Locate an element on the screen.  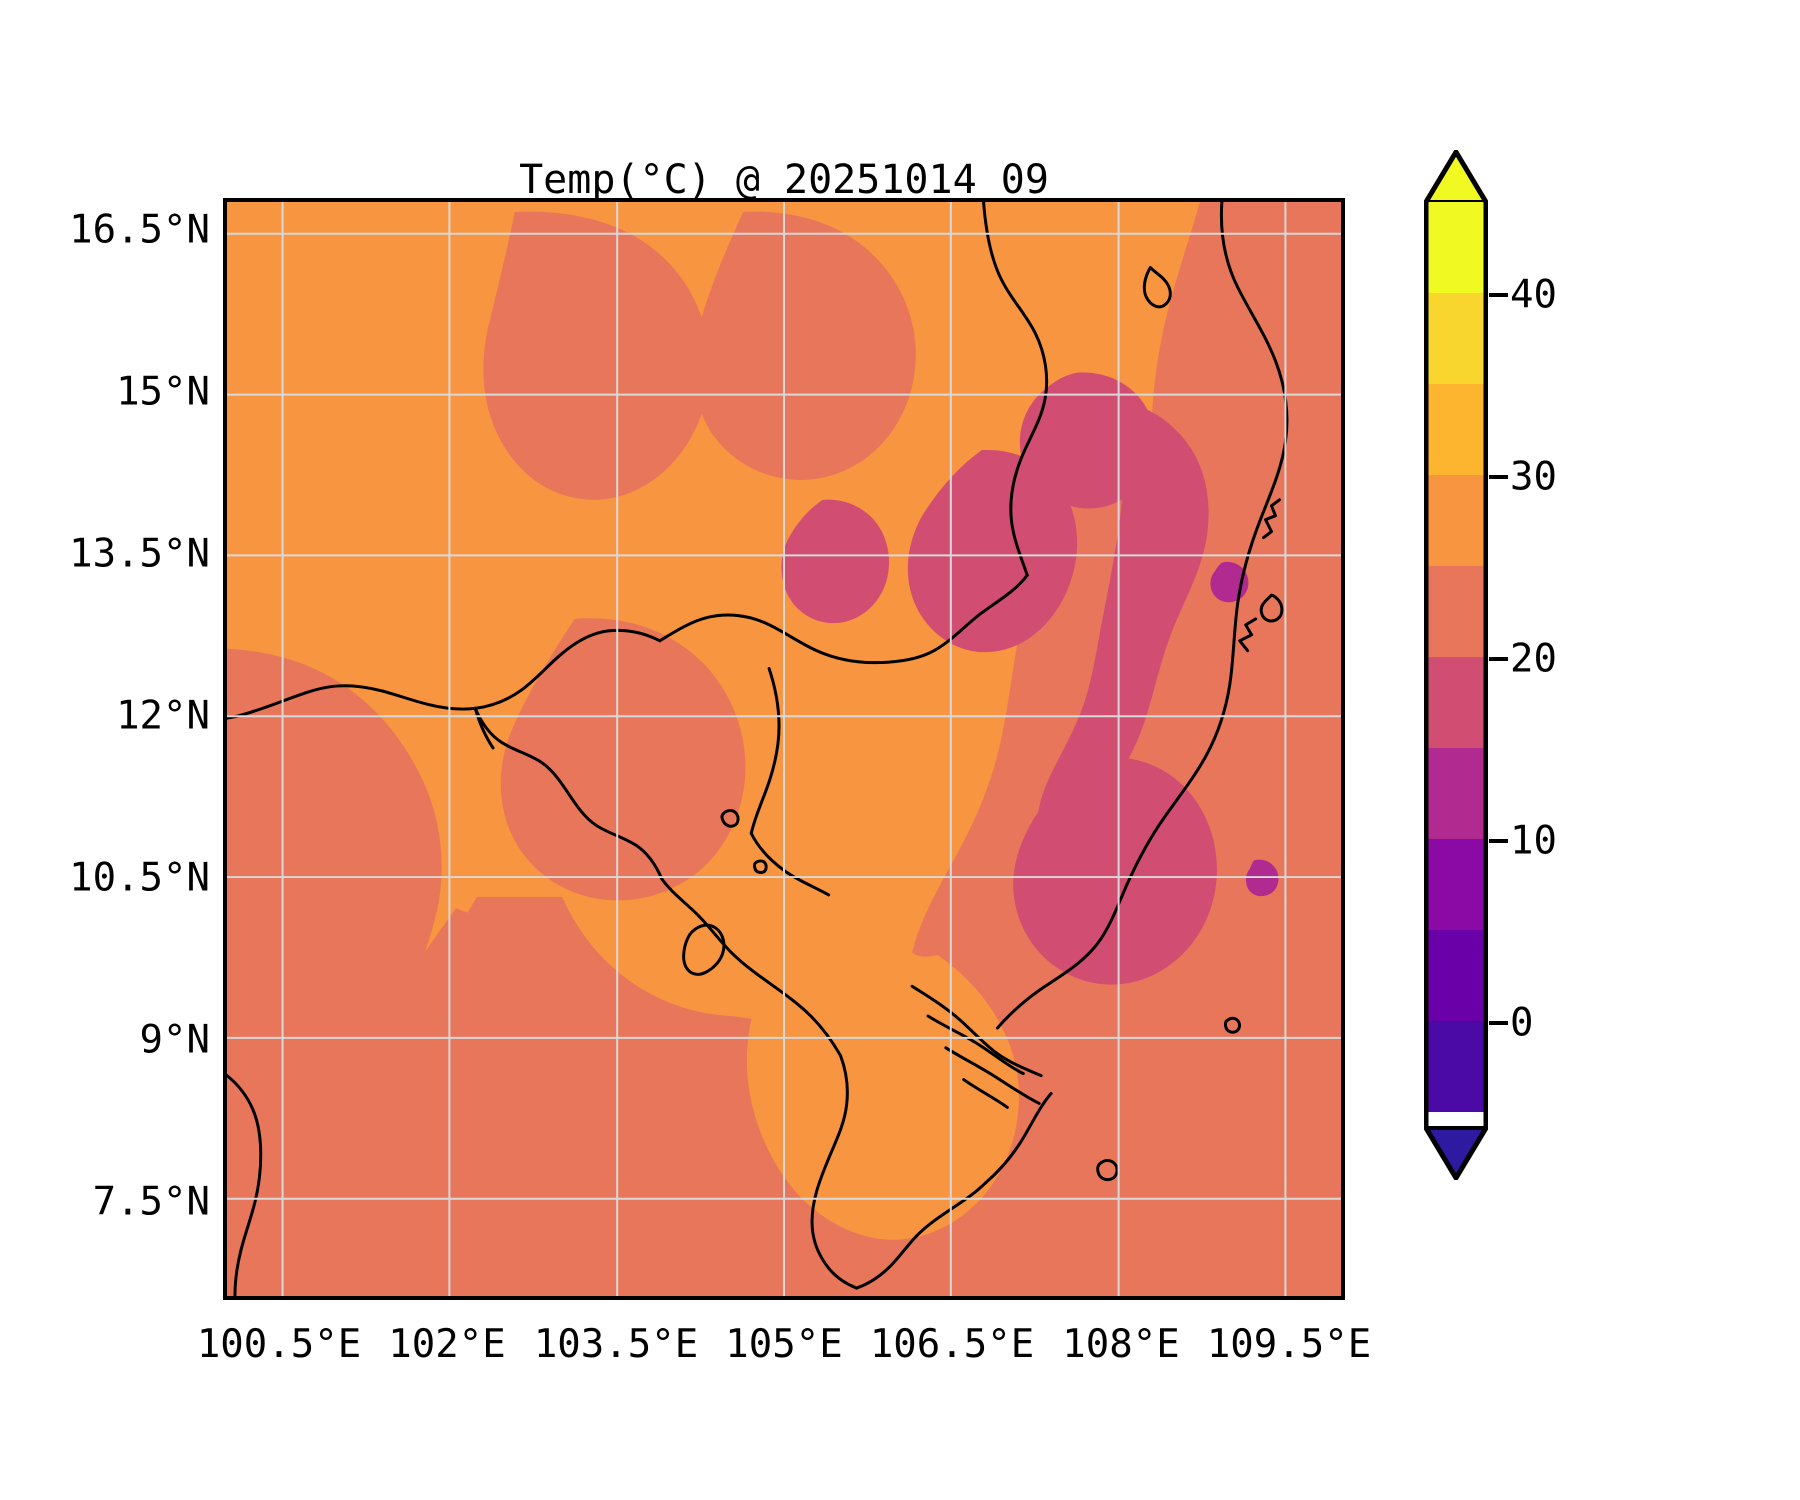
y-tick-label-0: 16.5°N is located at coordinates (139, 230).